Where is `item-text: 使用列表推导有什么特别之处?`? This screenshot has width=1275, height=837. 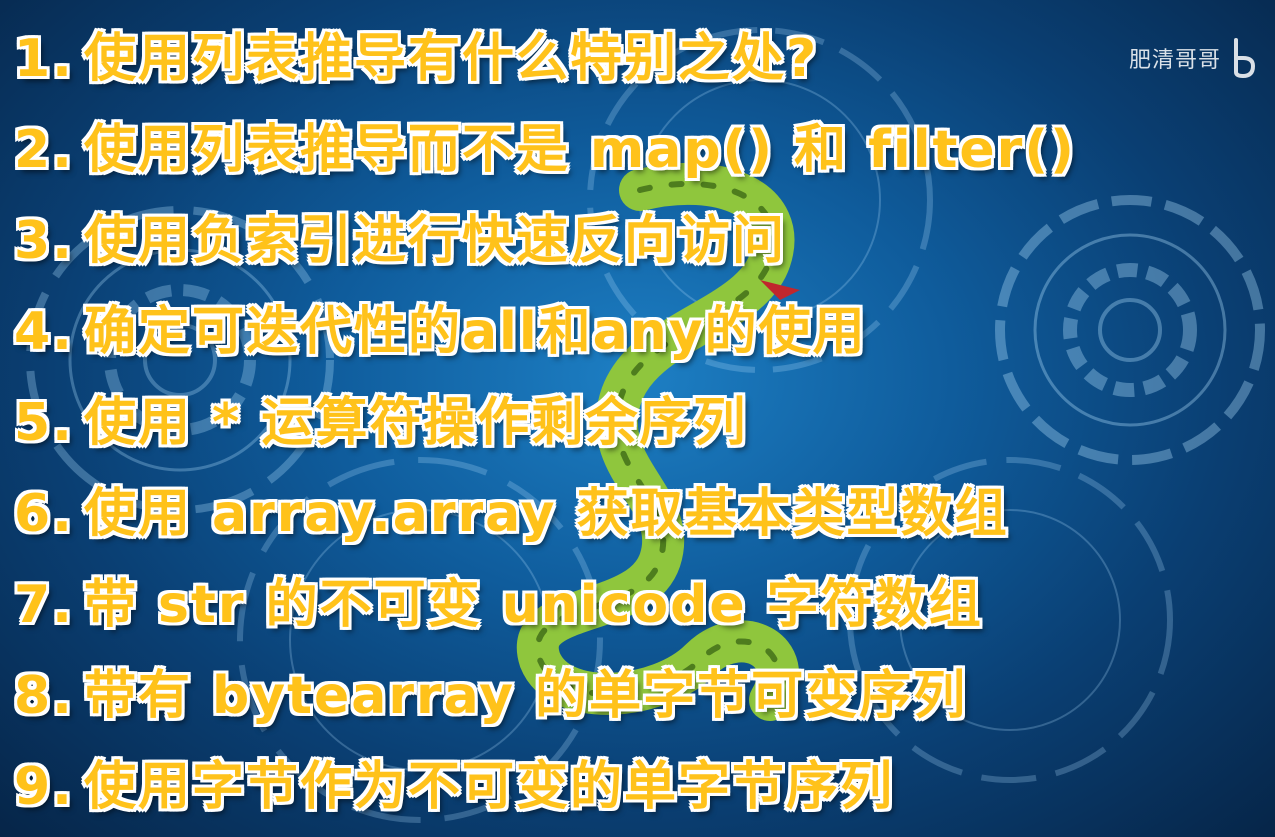 item-text: 使用列表推导有什么特别之处? is located at coordinates (451, 59).